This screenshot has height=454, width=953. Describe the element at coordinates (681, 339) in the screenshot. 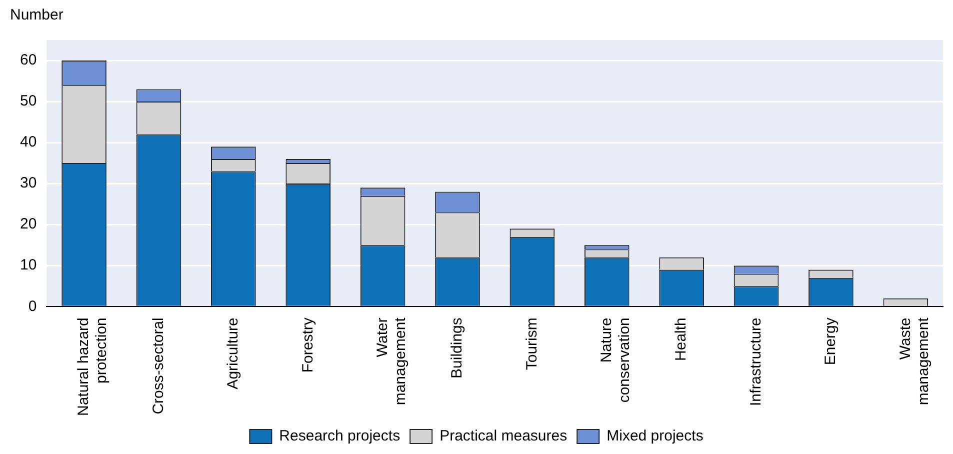

I see `x-tick-label: Health` at that location.